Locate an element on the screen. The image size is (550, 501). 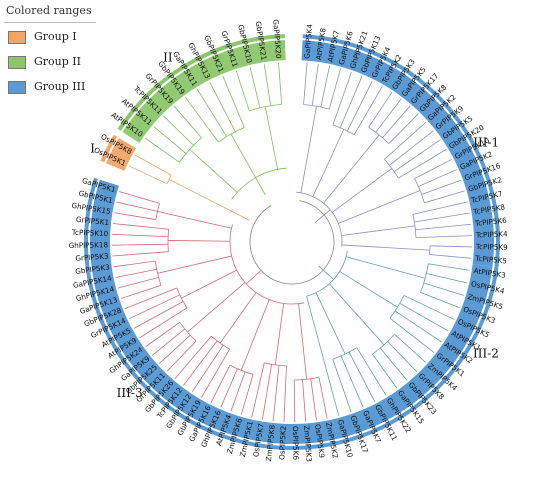
leaf-label: GrPIP5K3 is located at coordinates (92, 257).